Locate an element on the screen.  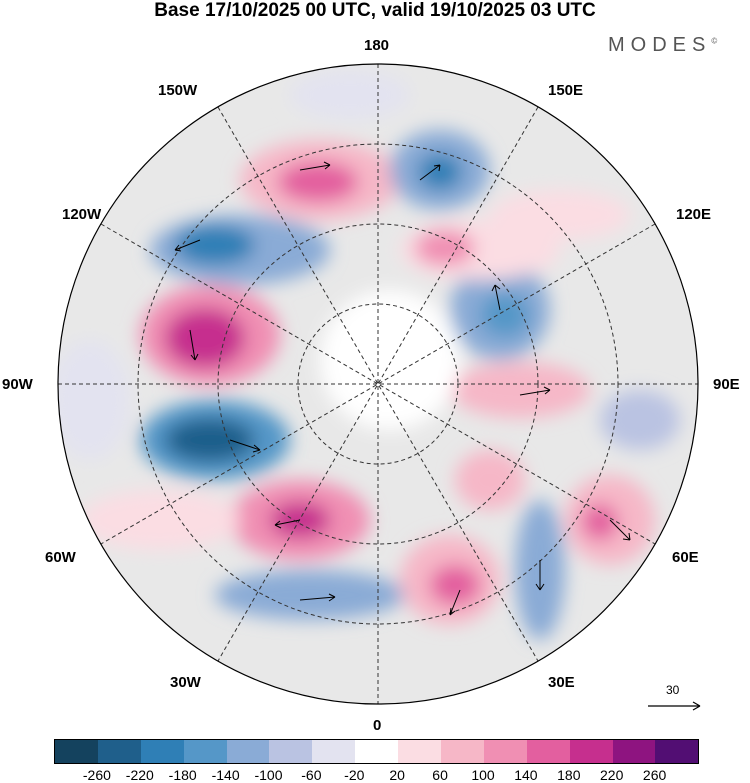
colorbar-tick-label: 180 is located at coordinates (569, 775).